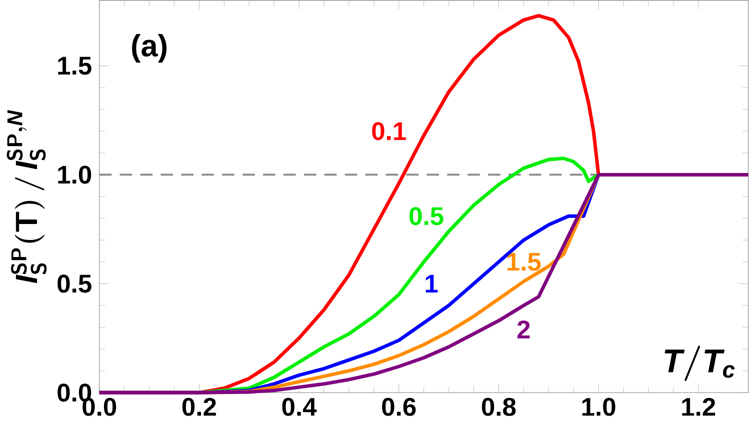 This screenshot has width=750, height=423. What do you see at coordinates (432, 284) in the screenshot?
I see `series-label: 1` at bounding box center [432, 284].